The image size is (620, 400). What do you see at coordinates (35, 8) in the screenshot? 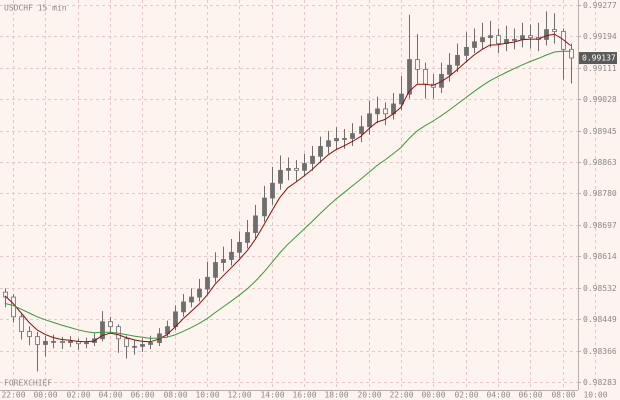
I see `chart-title: USDCHF 15 min` at bounding box center [35, 8].